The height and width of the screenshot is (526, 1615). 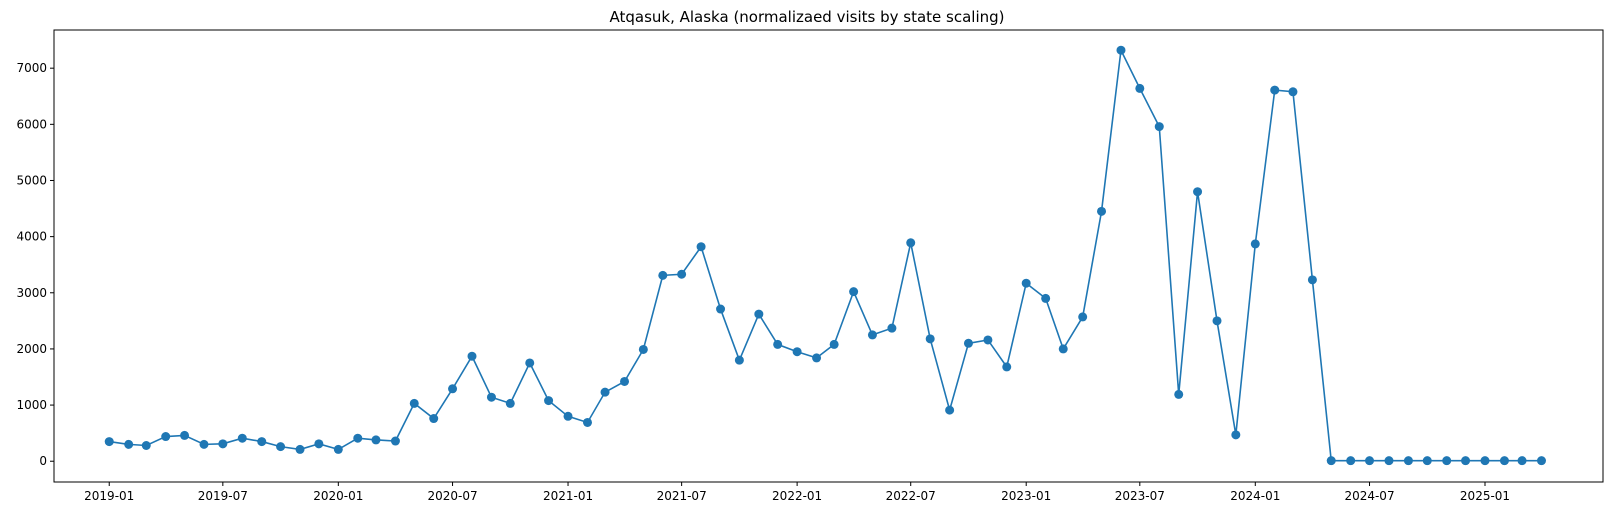 I want to click on x-tick-label: 2021-01, so click(x=568, y=496).